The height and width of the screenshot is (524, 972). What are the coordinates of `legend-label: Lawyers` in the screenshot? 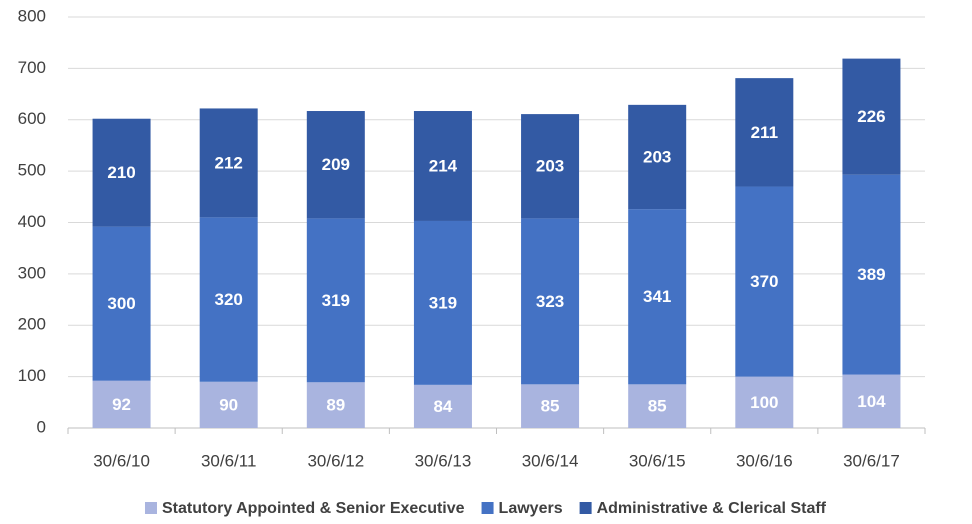 It's located at (531, 508).